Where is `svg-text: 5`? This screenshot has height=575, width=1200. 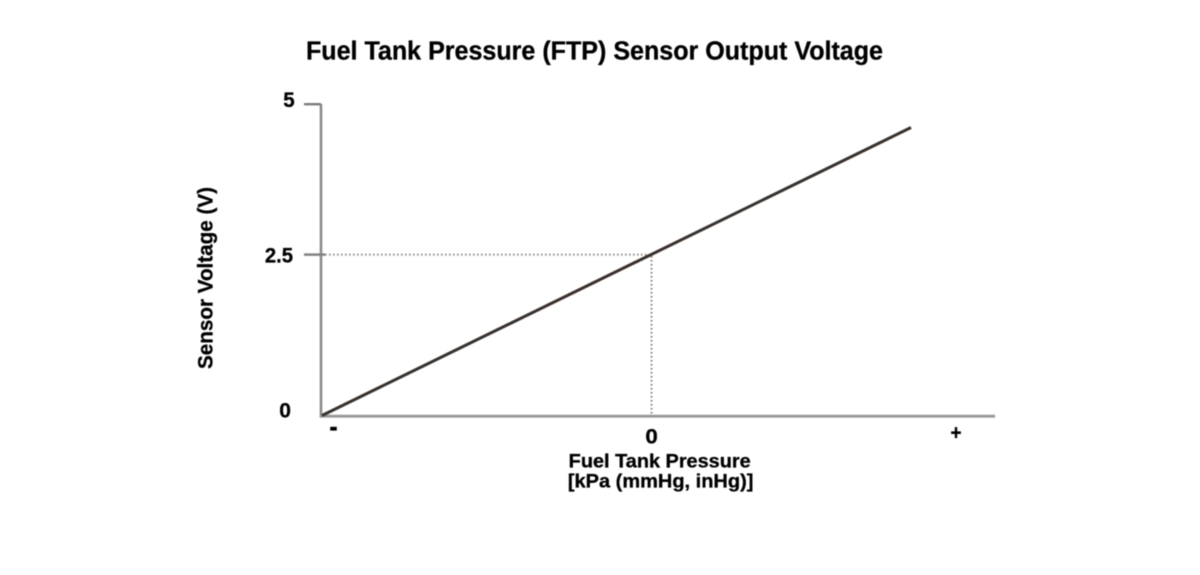
svg-text: 5 is located at coordinates (288, 99).